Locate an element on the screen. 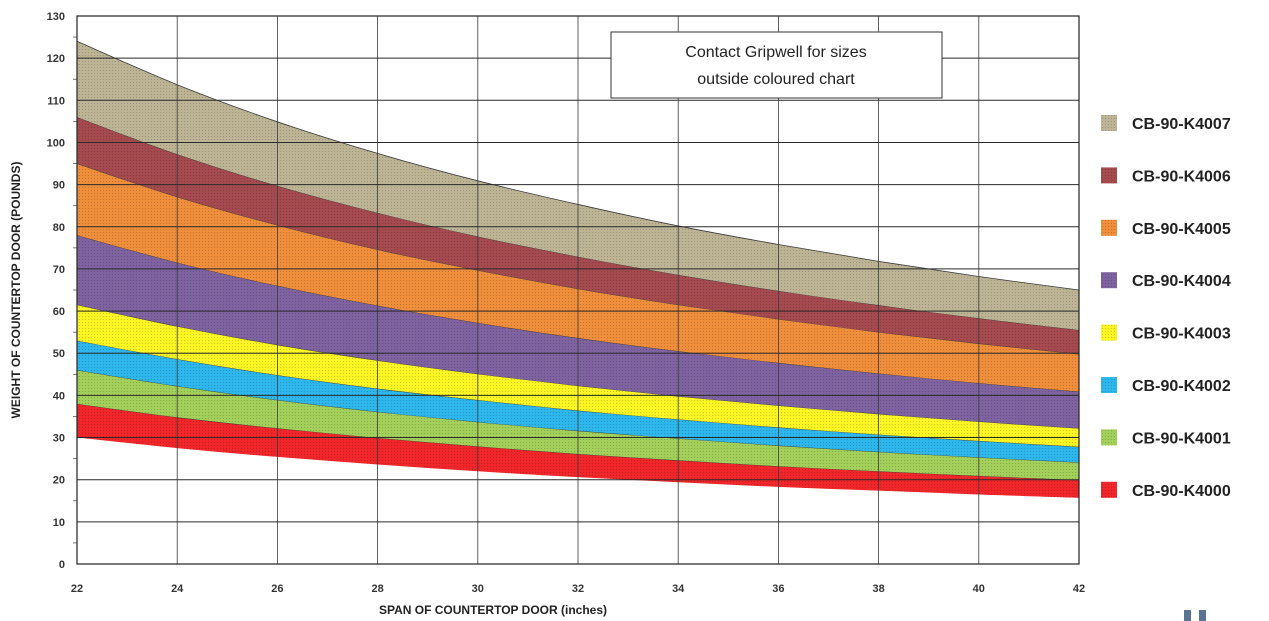 This screenshot has width=1269, height=621. legend-label: CB-90-K4001 is located at coordinates (1181, 438).